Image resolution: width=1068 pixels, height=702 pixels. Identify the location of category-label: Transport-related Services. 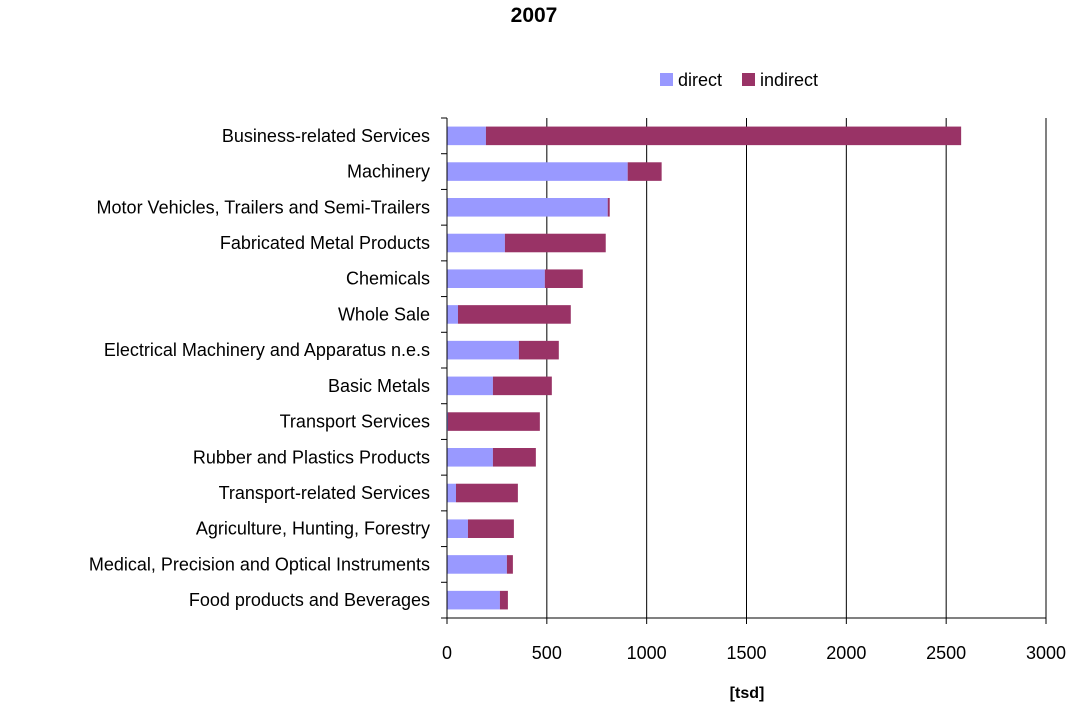
(324, 493).